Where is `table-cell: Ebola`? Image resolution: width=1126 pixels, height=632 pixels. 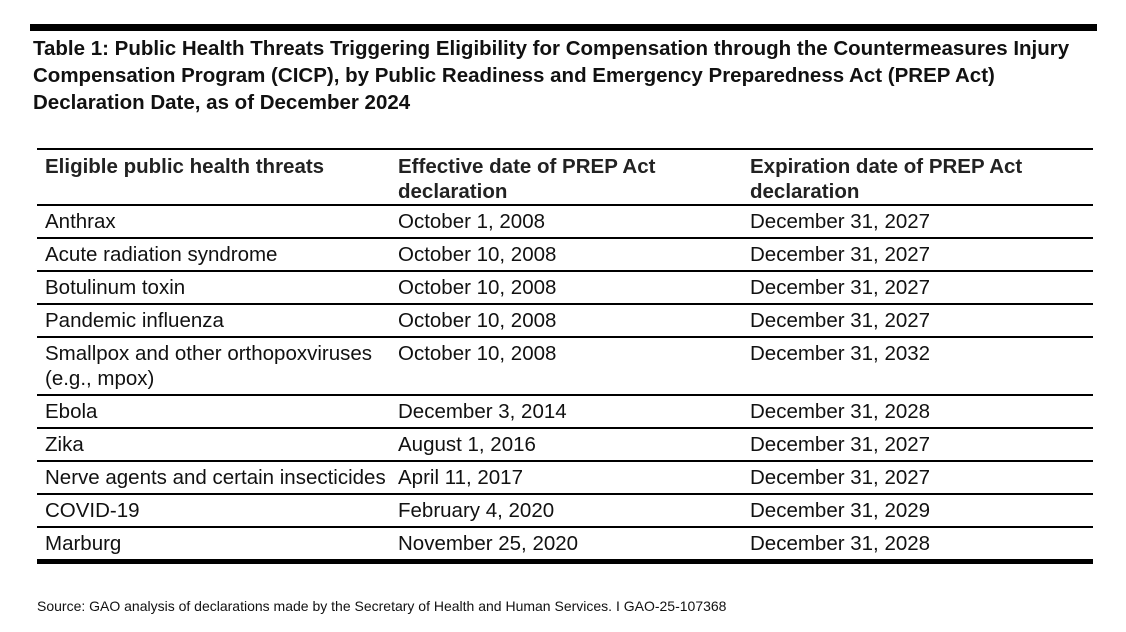
table-cell: Ebola is located at coordinates (71, 411).